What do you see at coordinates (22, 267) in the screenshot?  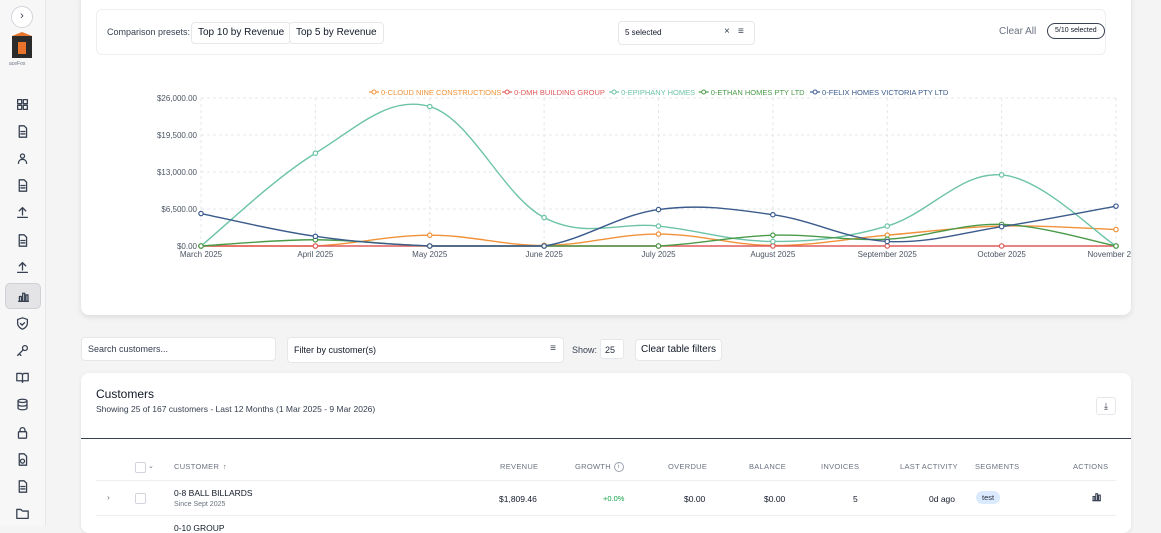 I see `nav-import` at bounding box center [22, 267].